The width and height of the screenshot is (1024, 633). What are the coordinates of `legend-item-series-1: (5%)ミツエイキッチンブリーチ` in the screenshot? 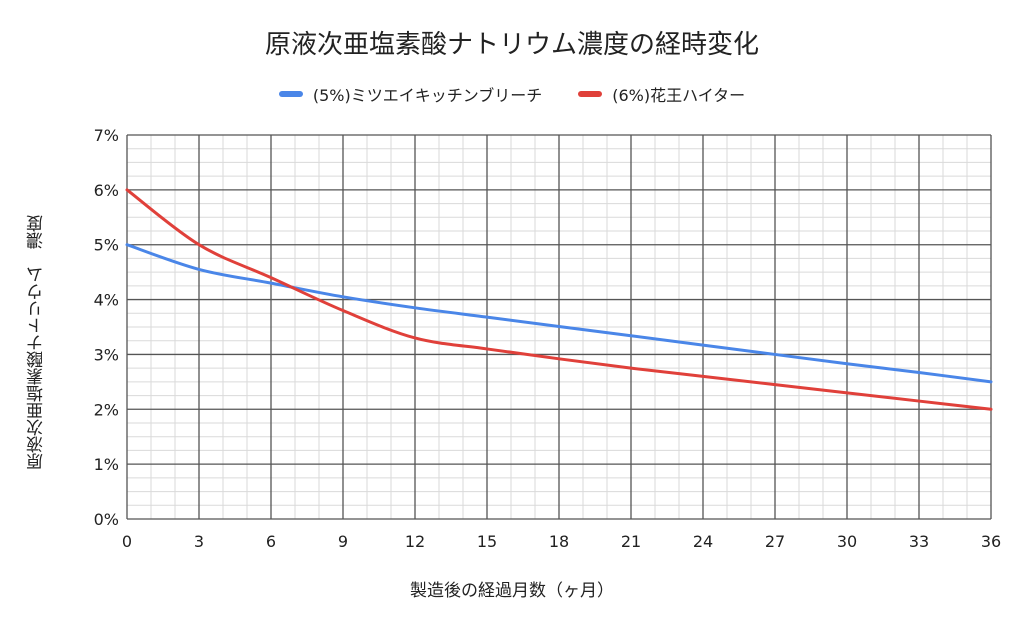 It's located at (410, 94).